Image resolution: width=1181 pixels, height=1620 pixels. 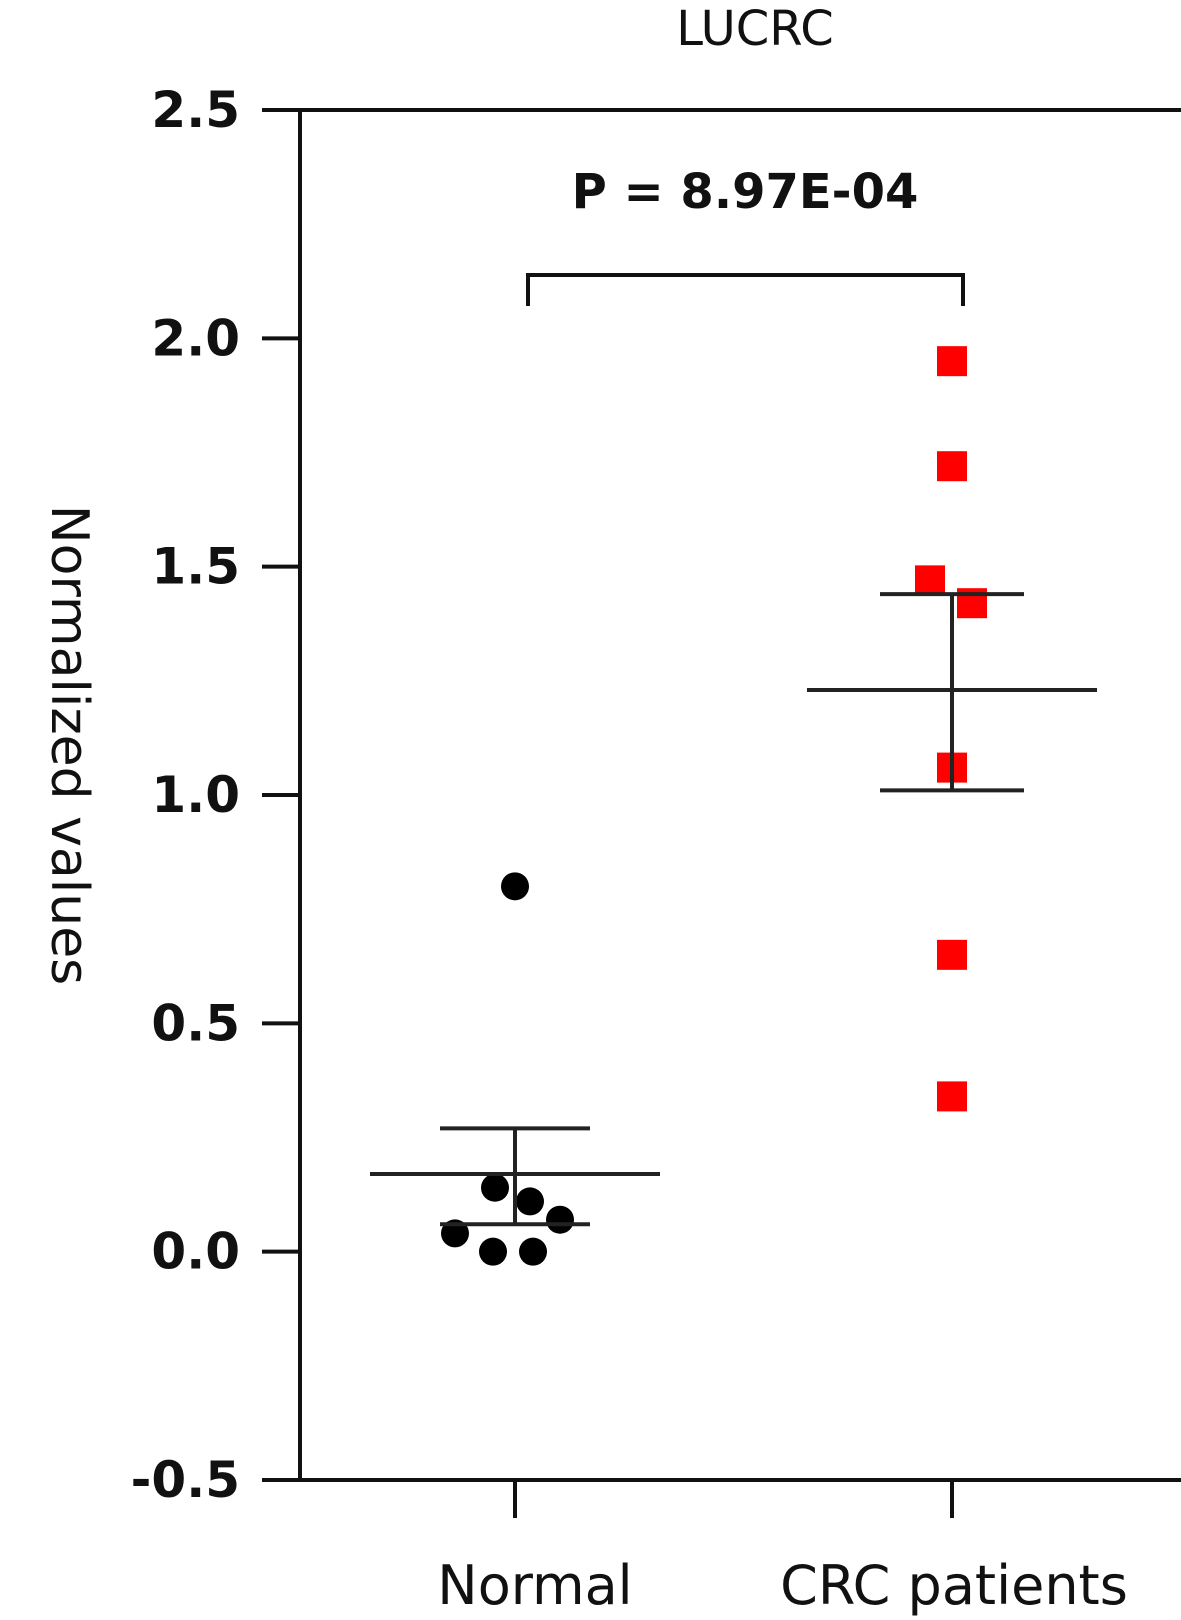 What do you see at coordinates (195, 795) in the screenshot?
I see `y-tick-label: 1.0` at bounding box center [195, 795].